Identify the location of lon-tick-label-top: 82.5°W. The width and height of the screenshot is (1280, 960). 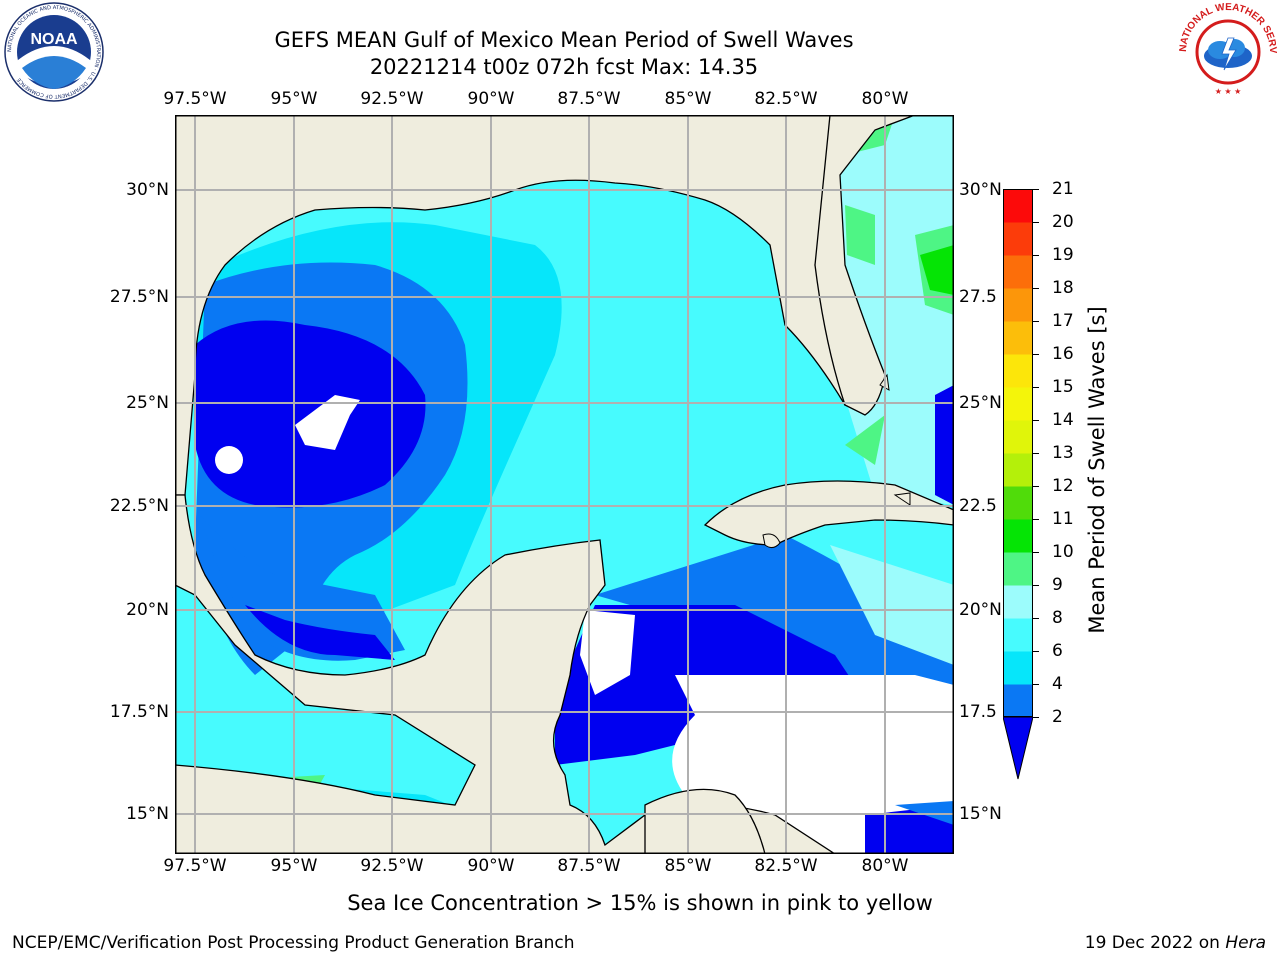
(786, 99).